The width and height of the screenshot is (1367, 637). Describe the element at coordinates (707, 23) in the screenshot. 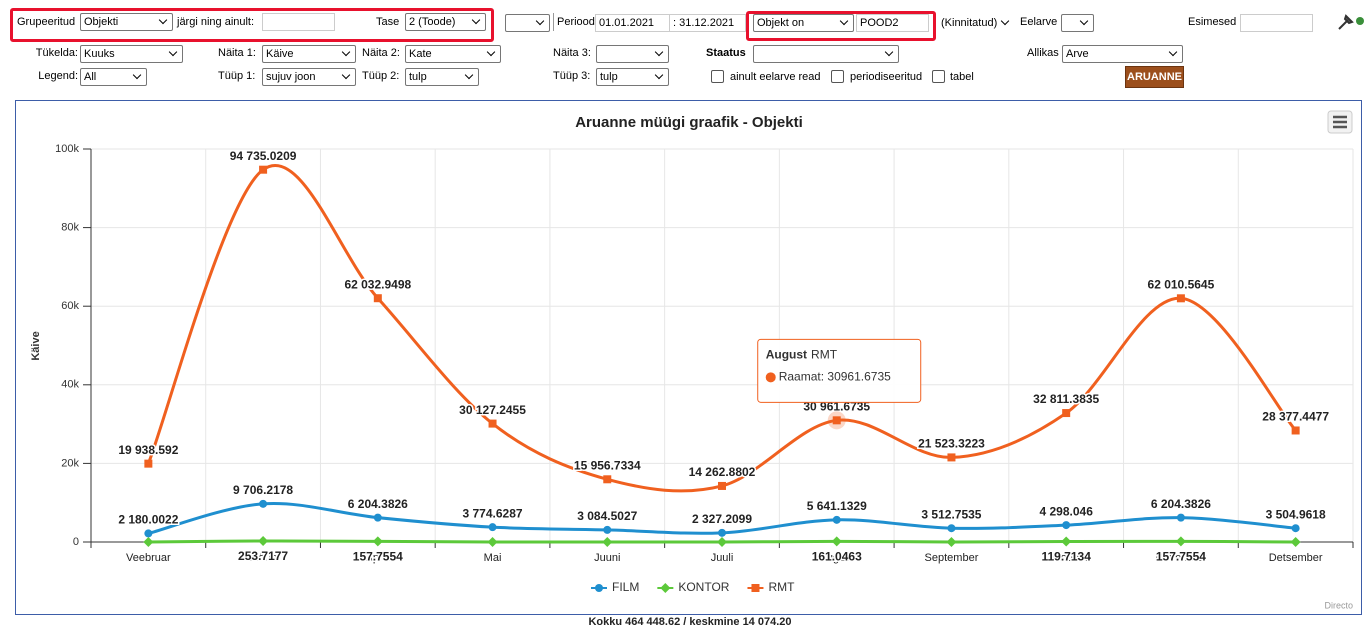

I see `date-input: : 31.12.2021` at that location.